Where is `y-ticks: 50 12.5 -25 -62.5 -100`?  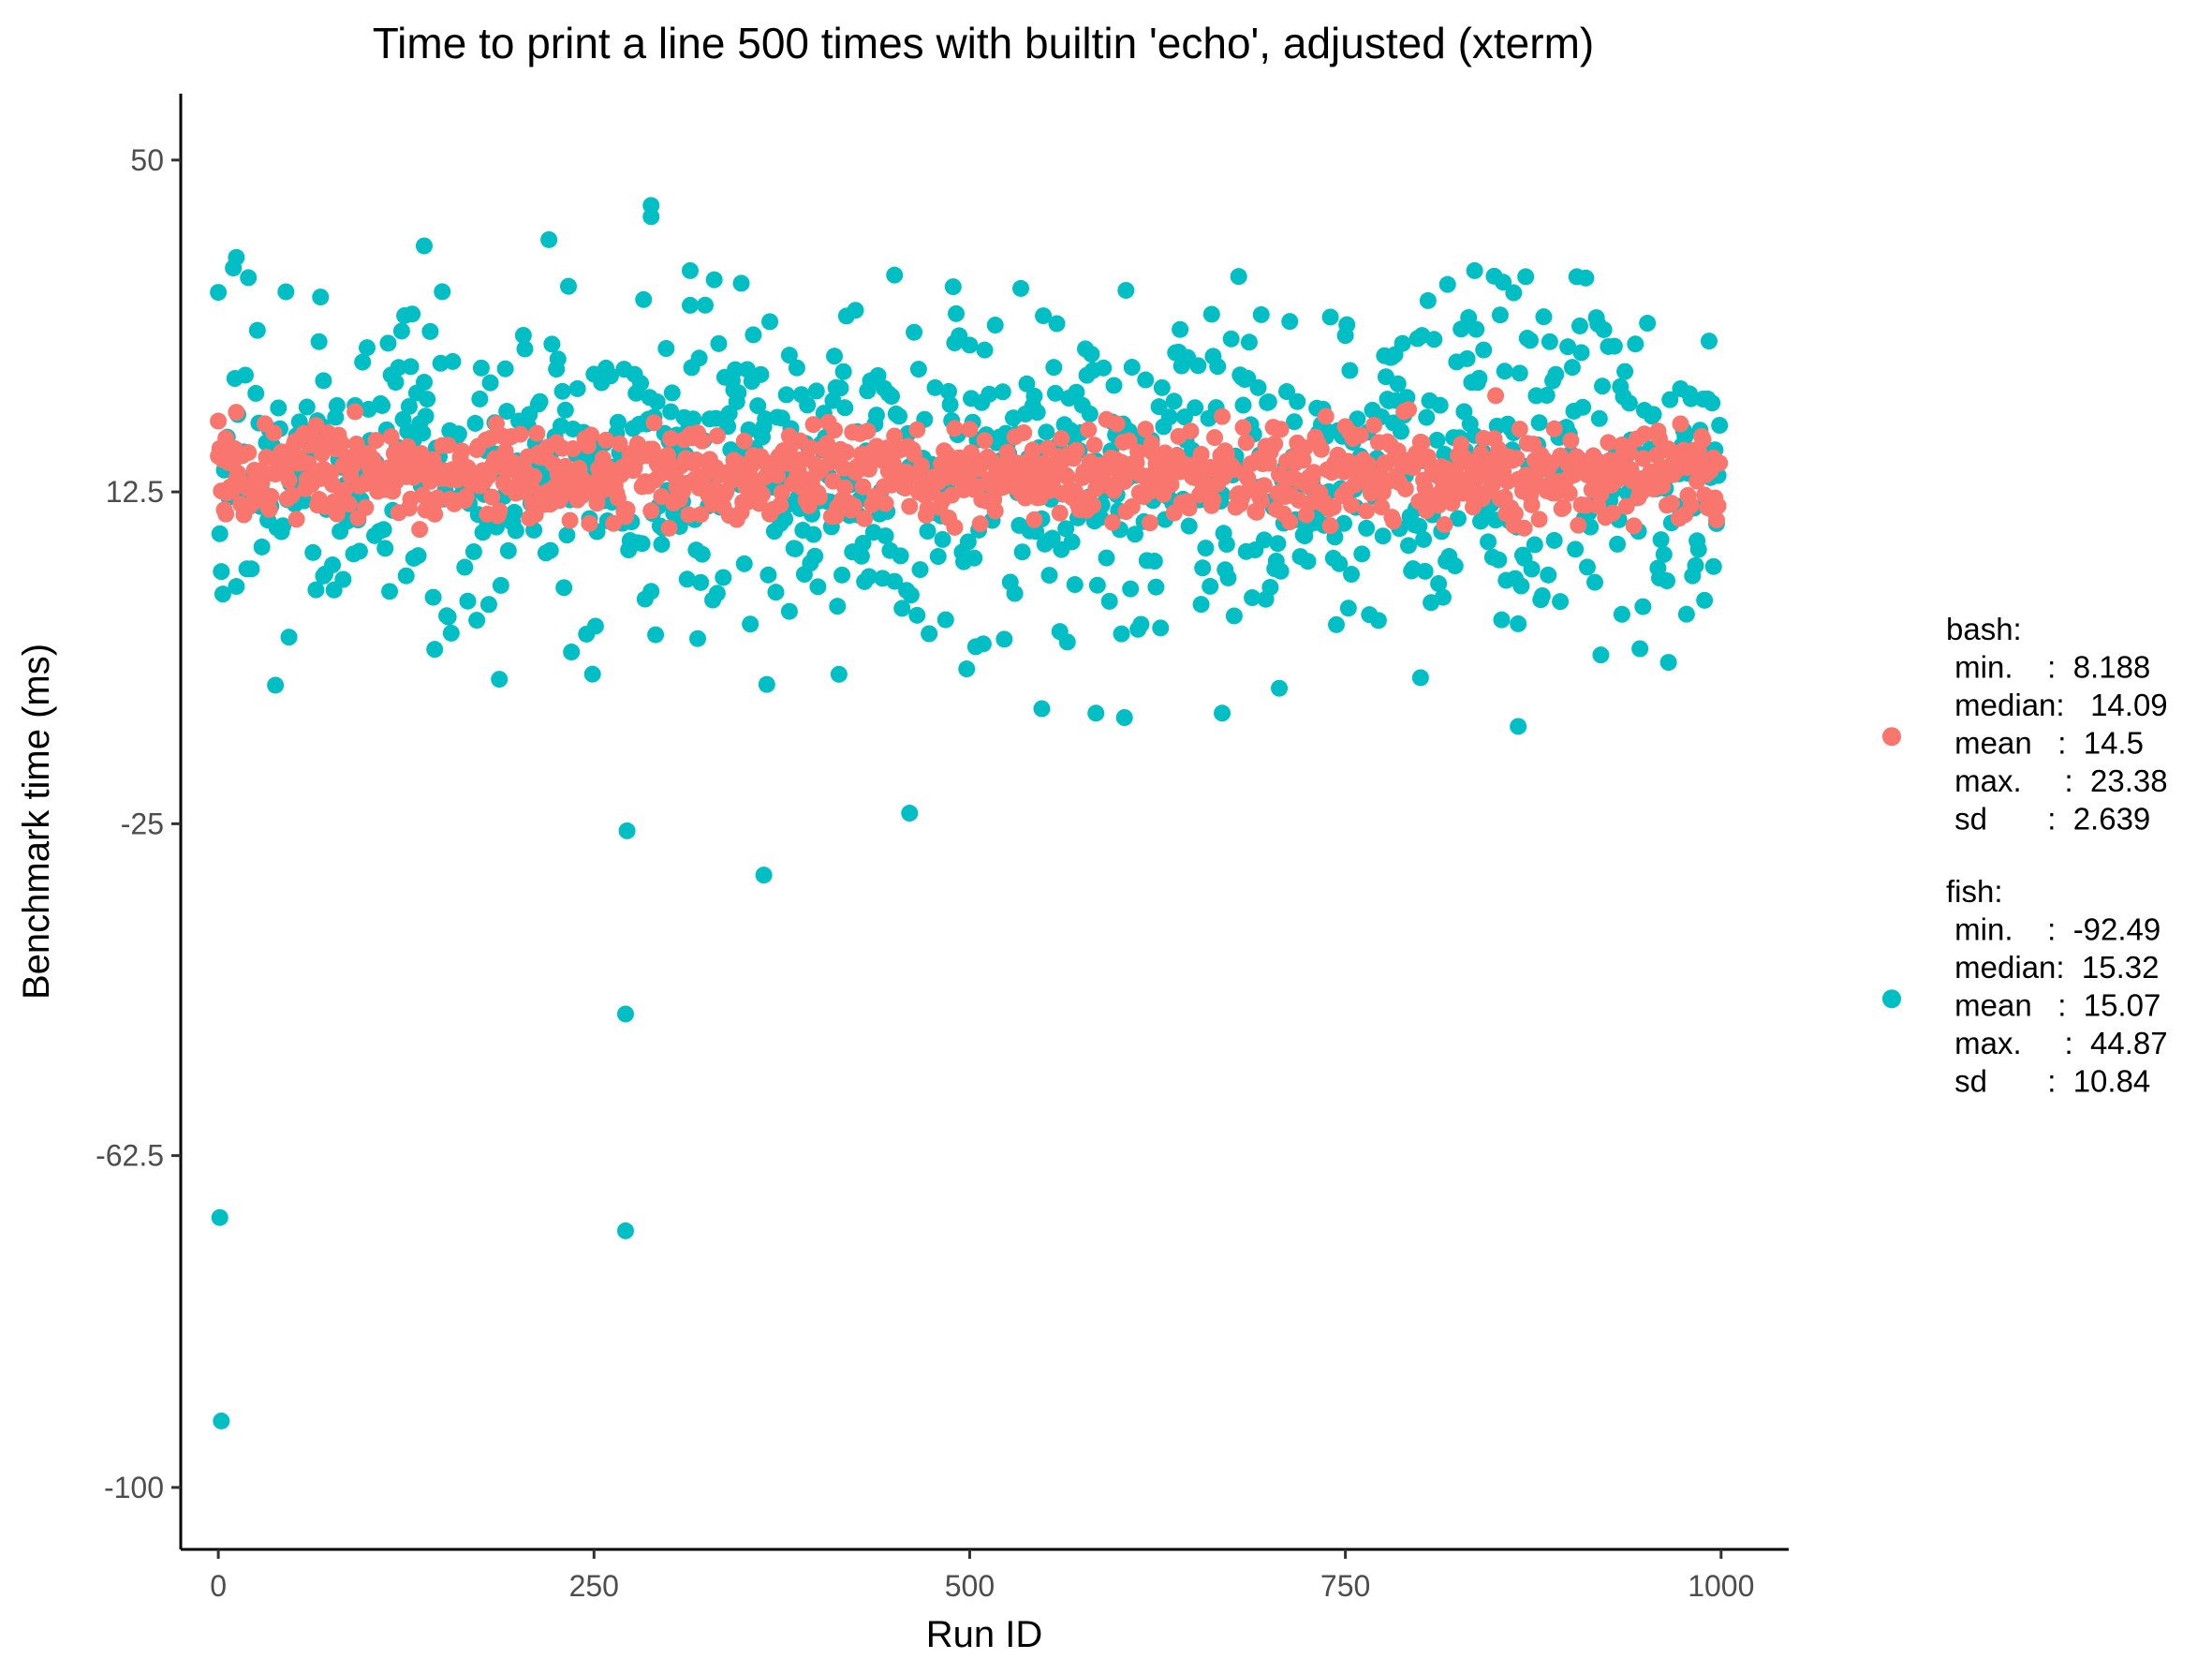
y-ticks: 50 12.5 -25 -62.5 -100 is located at coordinates (139, 824).